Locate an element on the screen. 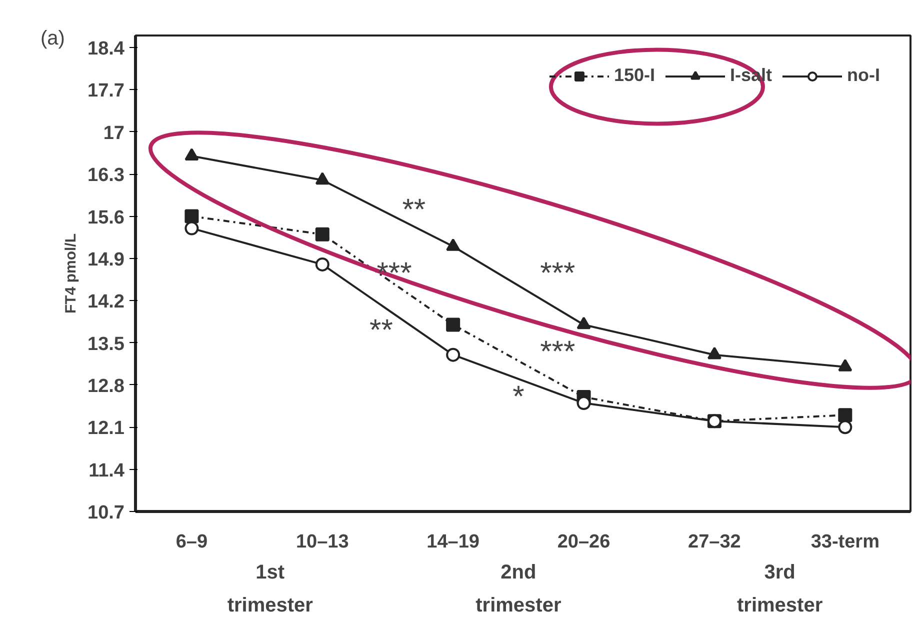 The width and height of the screenshot is (914, 623). text: 3rd trimester is located at coordinates (780, 589).